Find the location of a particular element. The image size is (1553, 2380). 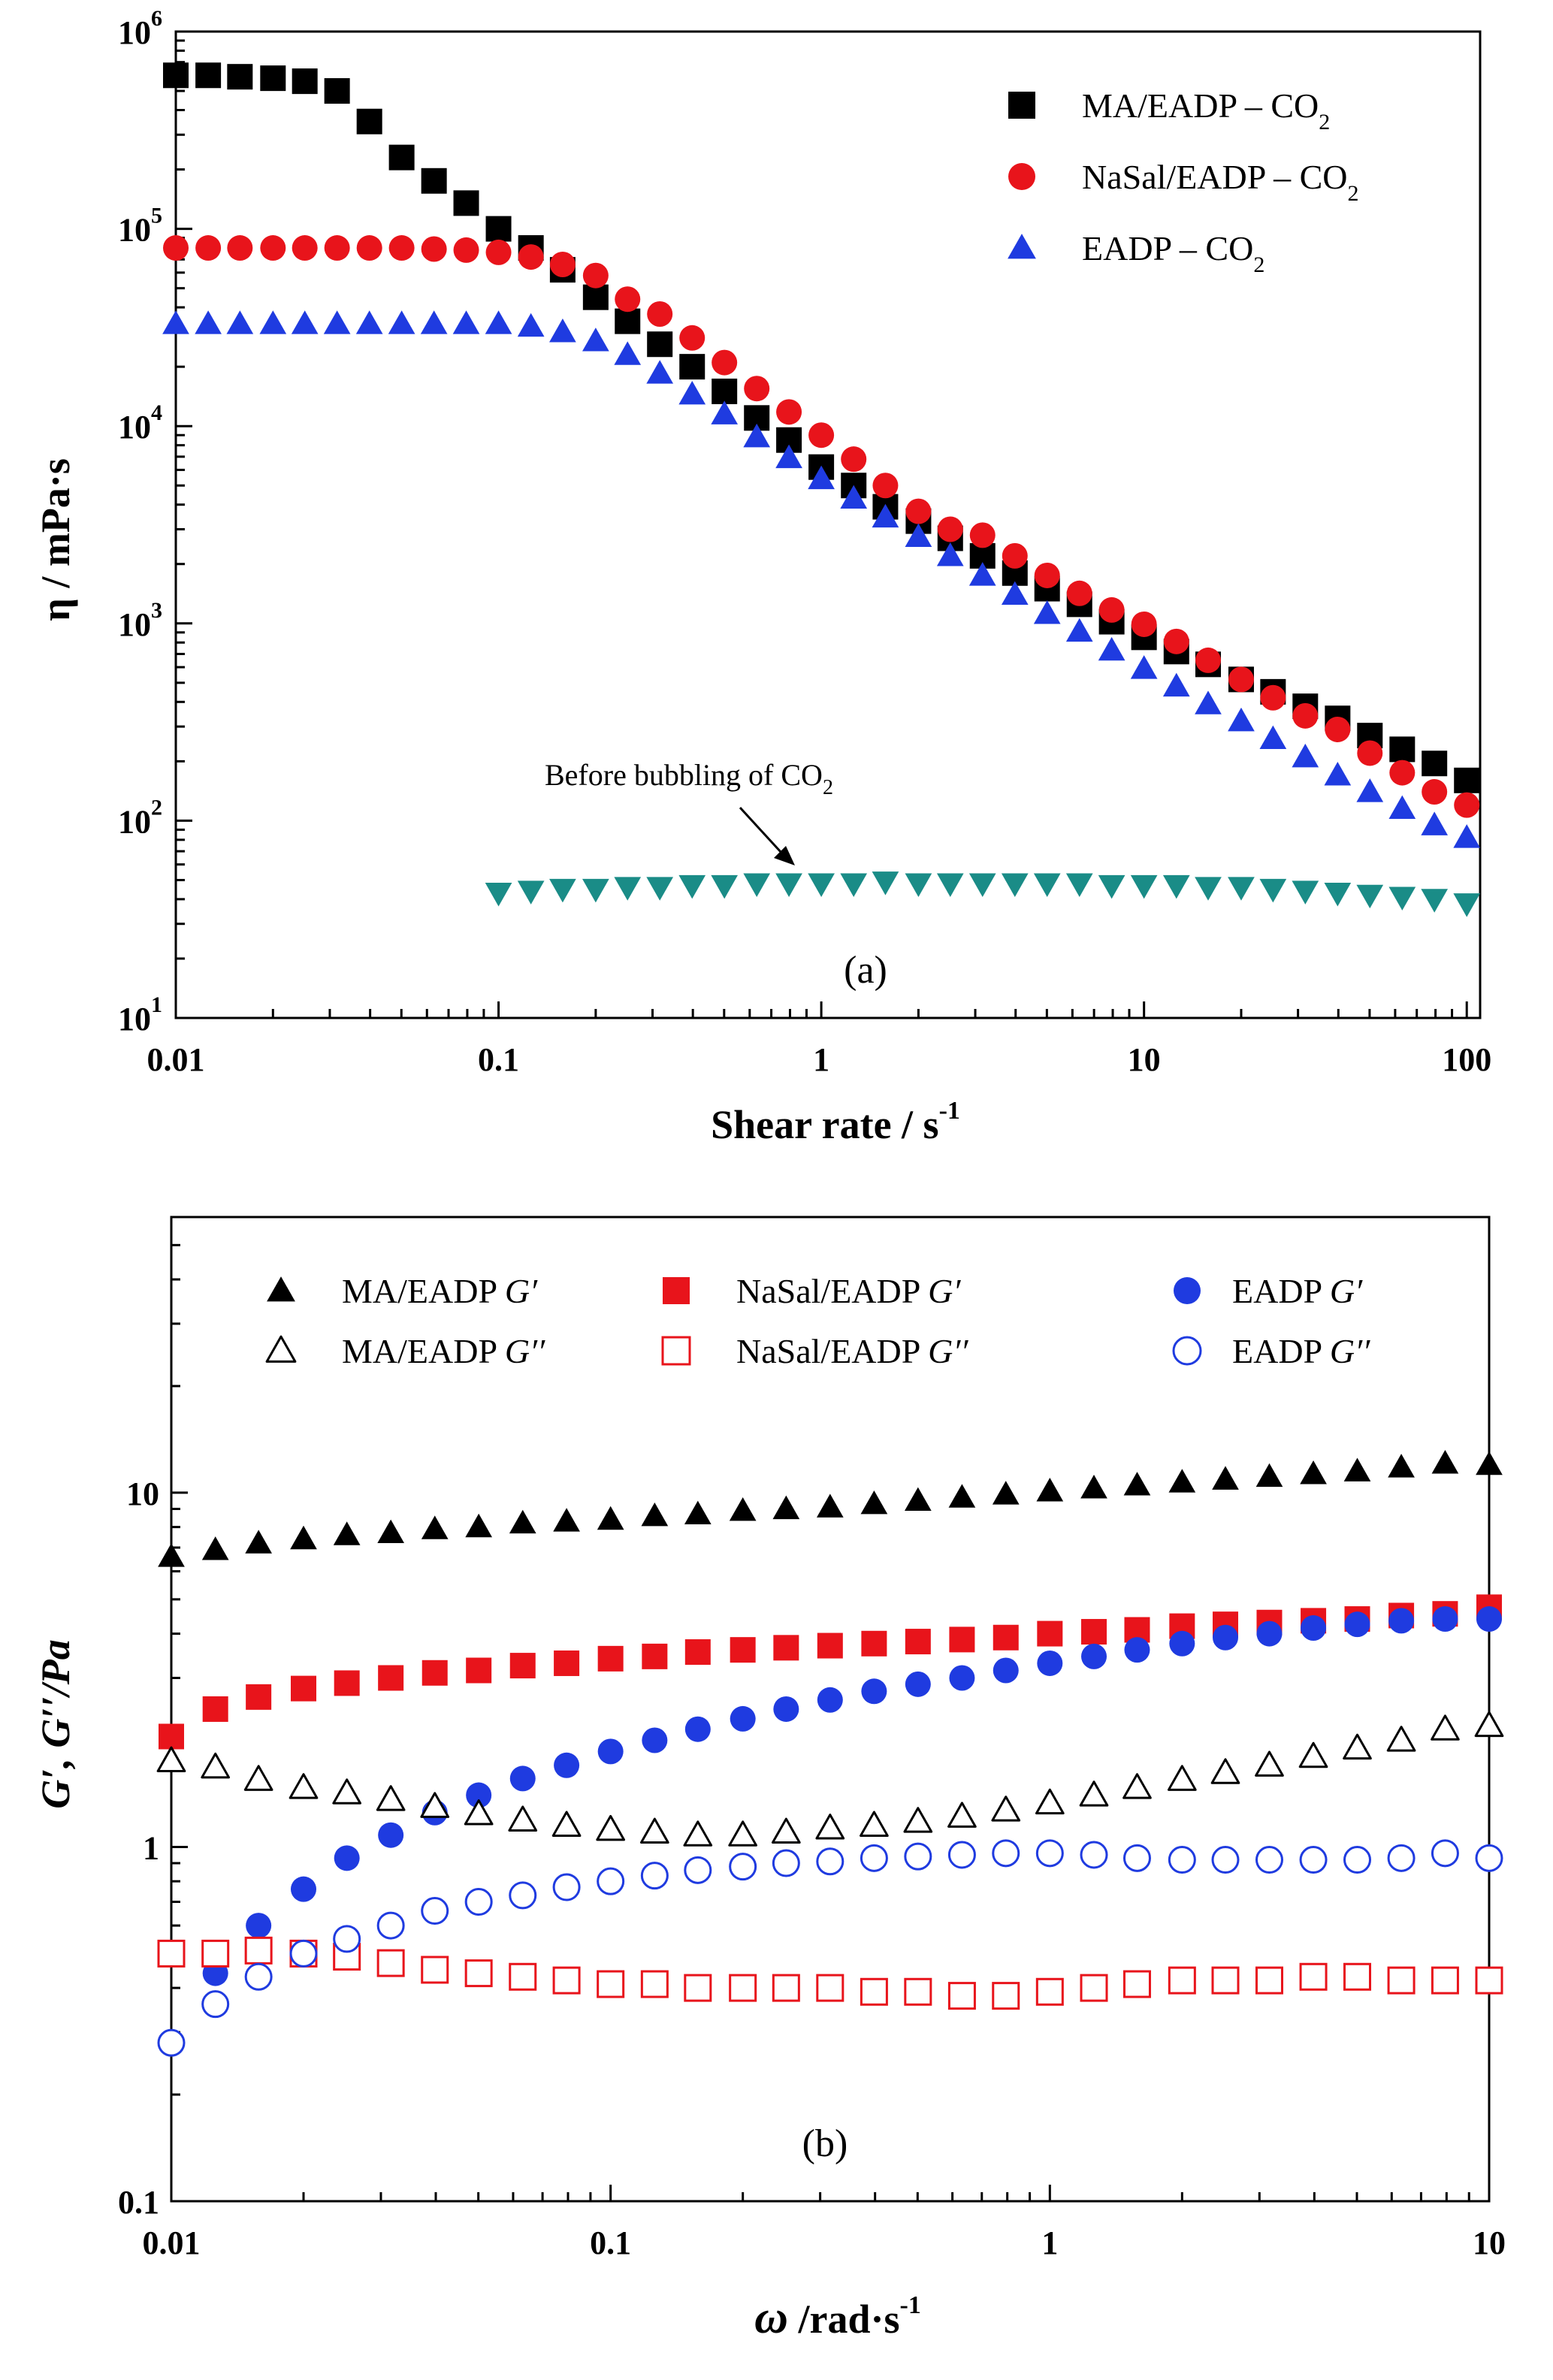

legend-label: NaSal/EADP G′′ is located at coordinates (852, 1351).